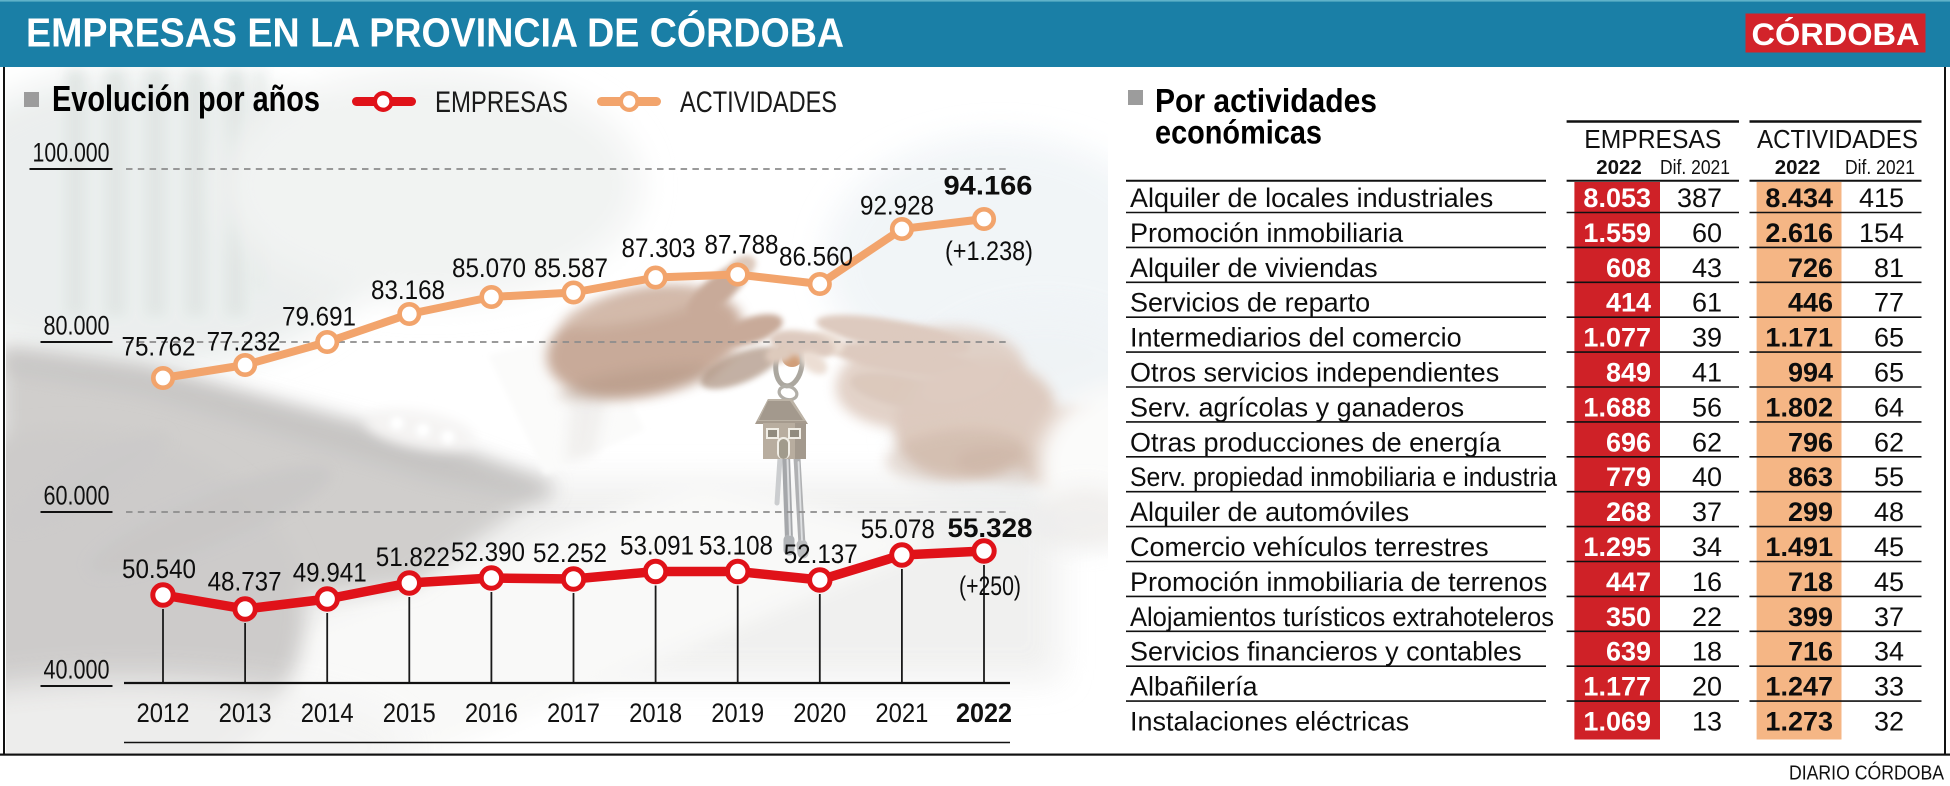 This screenshot has width=1950, height=786. What do you see at coordinates (1250, 303) in the screenshot?
I see `svg-text: Servicios de reparto` at bounding box center [1250, 303].